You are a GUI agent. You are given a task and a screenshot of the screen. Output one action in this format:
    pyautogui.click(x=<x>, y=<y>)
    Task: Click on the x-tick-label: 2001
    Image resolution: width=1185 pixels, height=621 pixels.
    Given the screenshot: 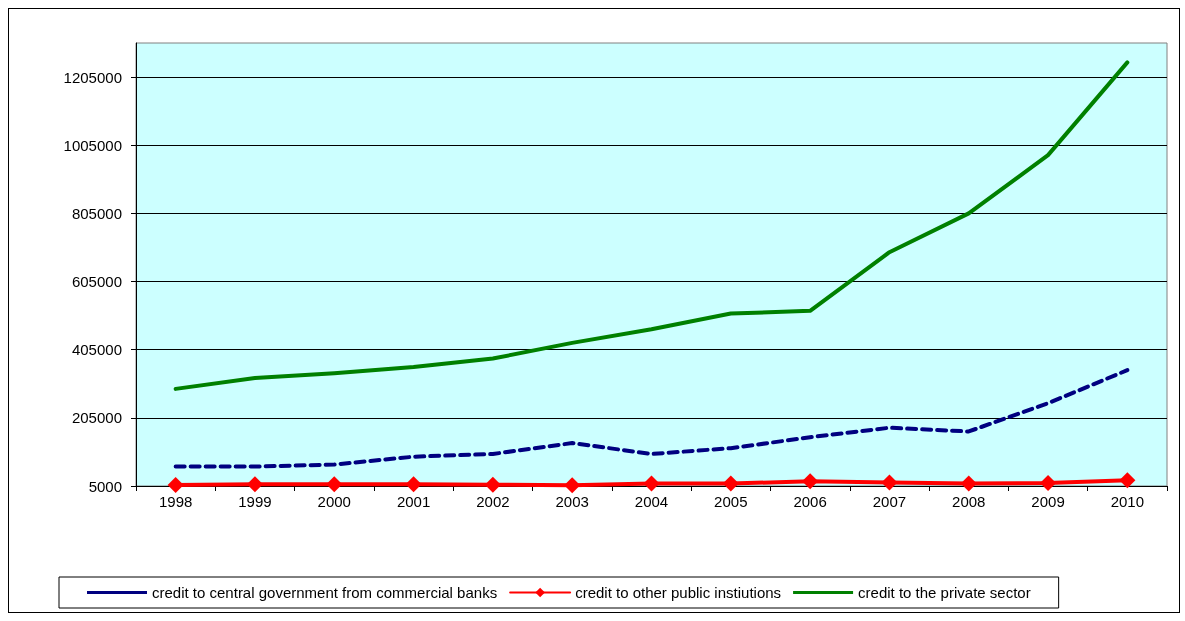 What is the action you would take?
    pyautogui.click(x=413, y=501)
    